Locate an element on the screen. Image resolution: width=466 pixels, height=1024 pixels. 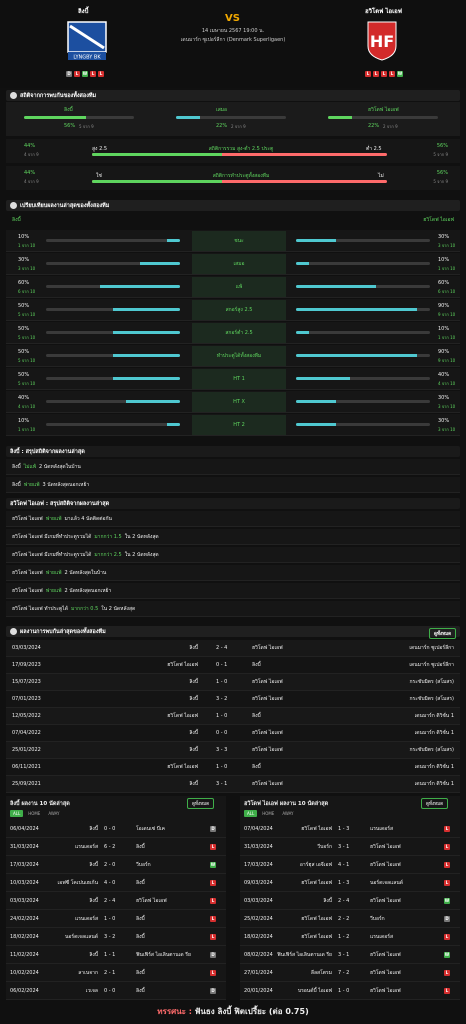
compare-right-pct: 10% is located at coordinates (444, 260).